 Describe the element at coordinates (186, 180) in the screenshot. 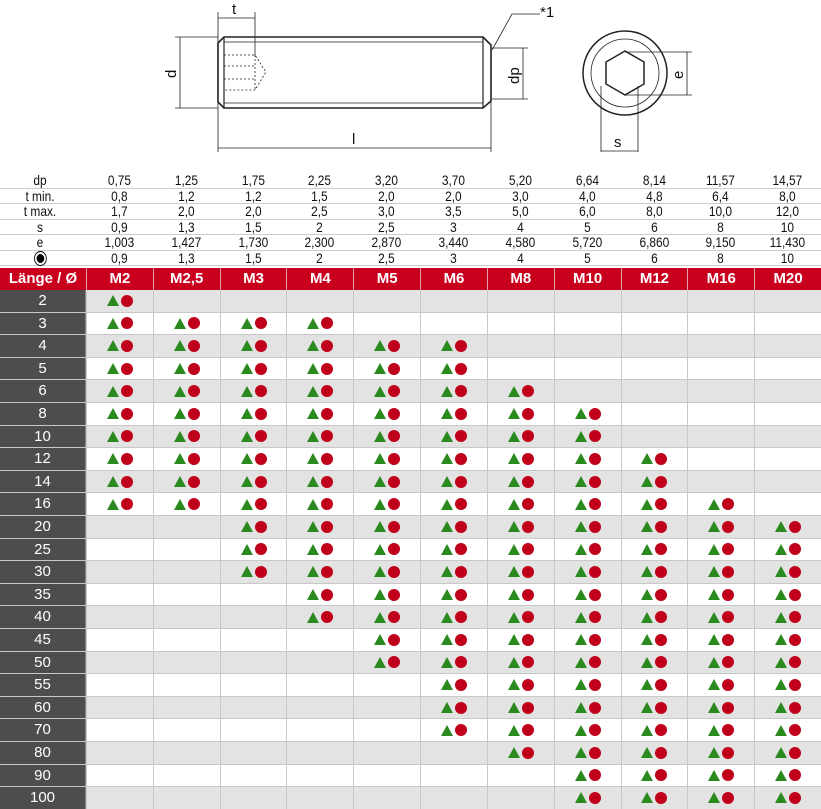

I see `spec-value: 1,25` at that location.